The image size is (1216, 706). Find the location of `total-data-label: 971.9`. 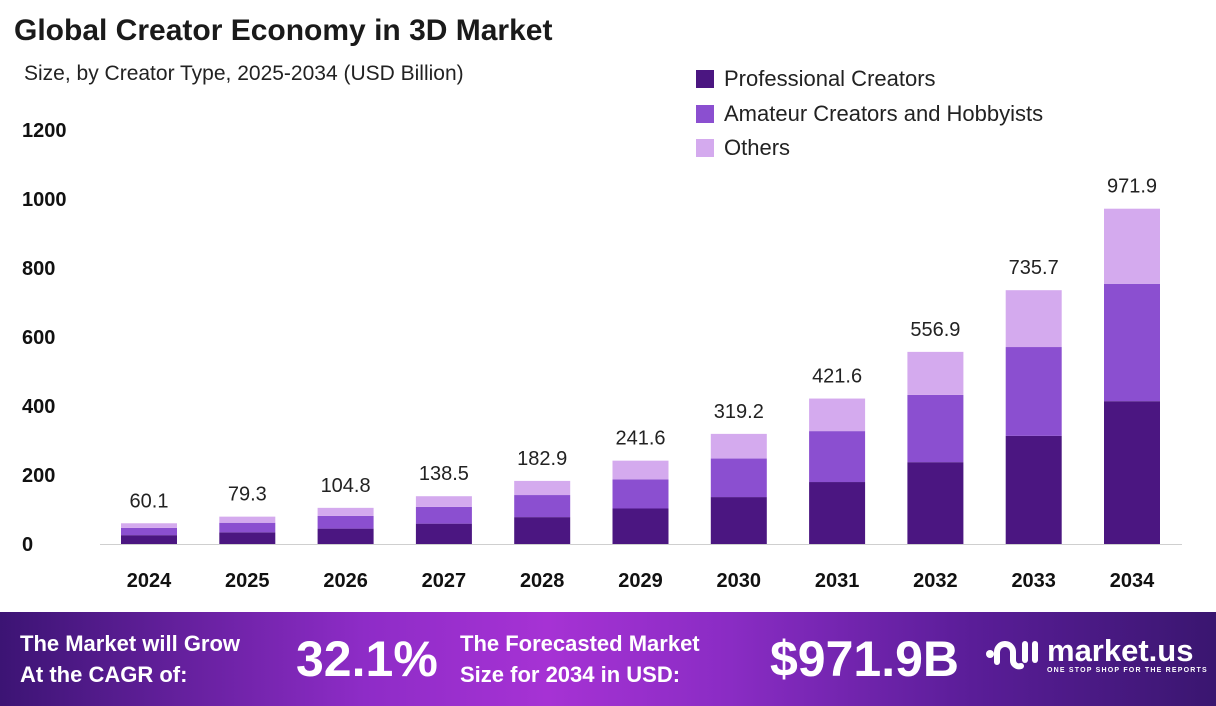

total-data-label: 971.9 is located at coordinates (1132, 187).